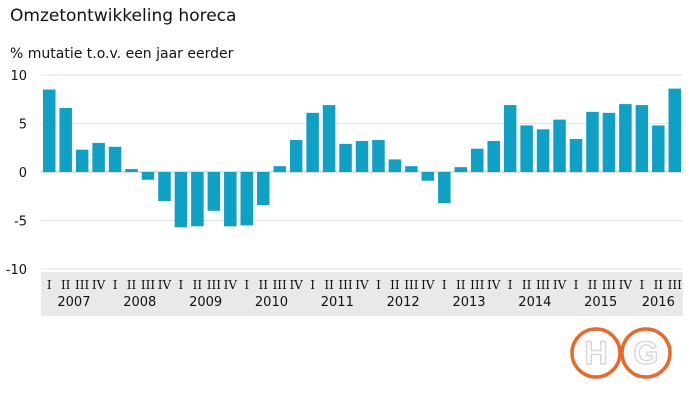 The width and height of the screenshot is (693, 400). What do you see at coordinates (205, 302) in the screenshot?
I see `year-label: 2009` at bounding box center [205, 302].